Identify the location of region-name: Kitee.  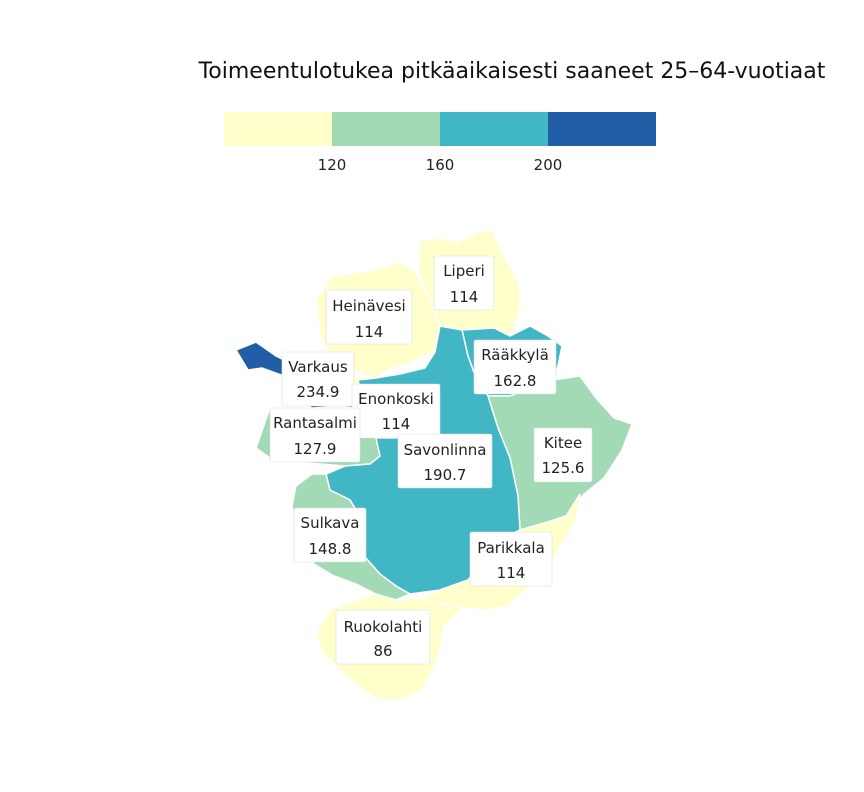
(563, 443).